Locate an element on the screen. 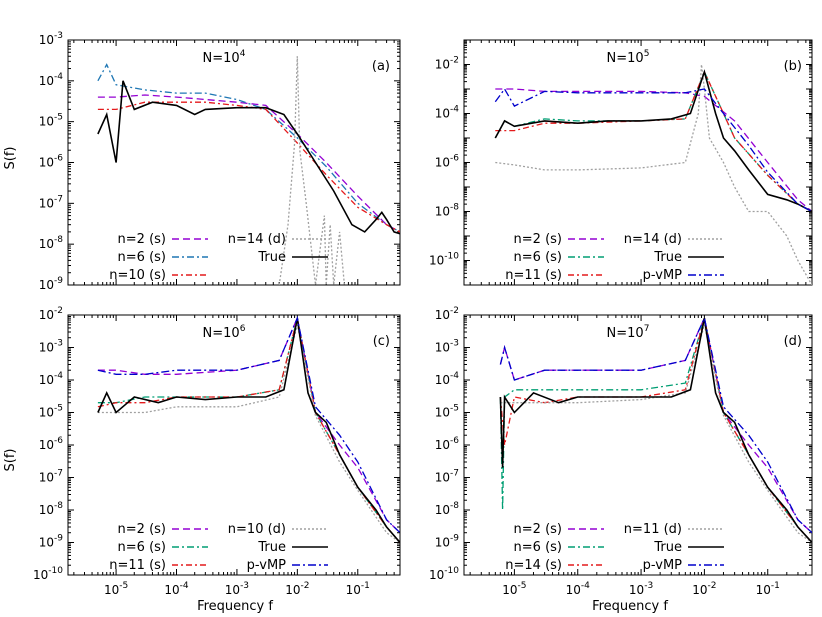 This screenshot has width=822, height=617. panel-title: N=106 is located at coordinates (224, 332).